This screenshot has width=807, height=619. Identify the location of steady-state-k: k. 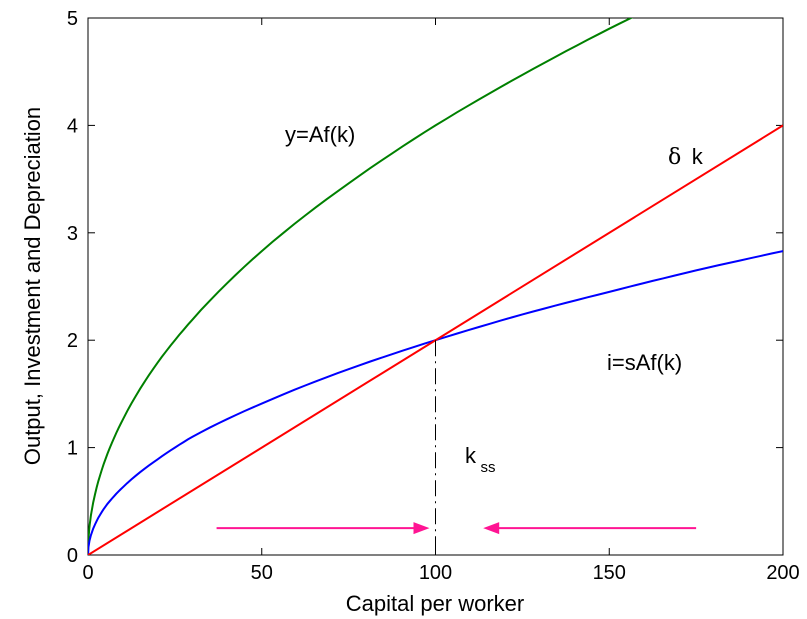
(471, 455).